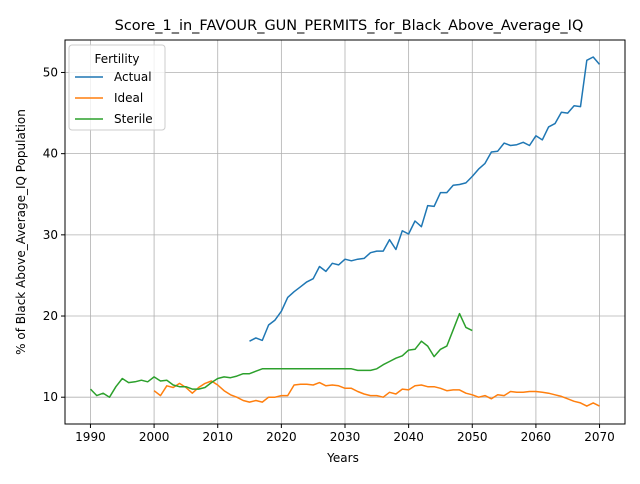 The width and height of the screenshot is (640, 484). I want to click on x-axis-label: Years, so click(342, 458).